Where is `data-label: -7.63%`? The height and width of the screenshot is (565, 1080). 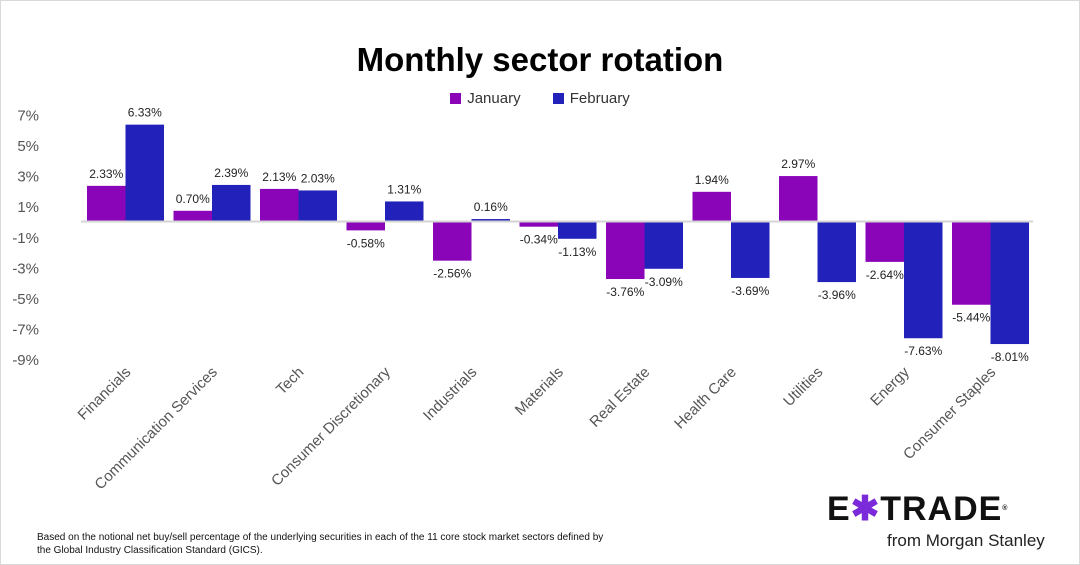
data-label: -7.63% is located at coordinates (923, 351).